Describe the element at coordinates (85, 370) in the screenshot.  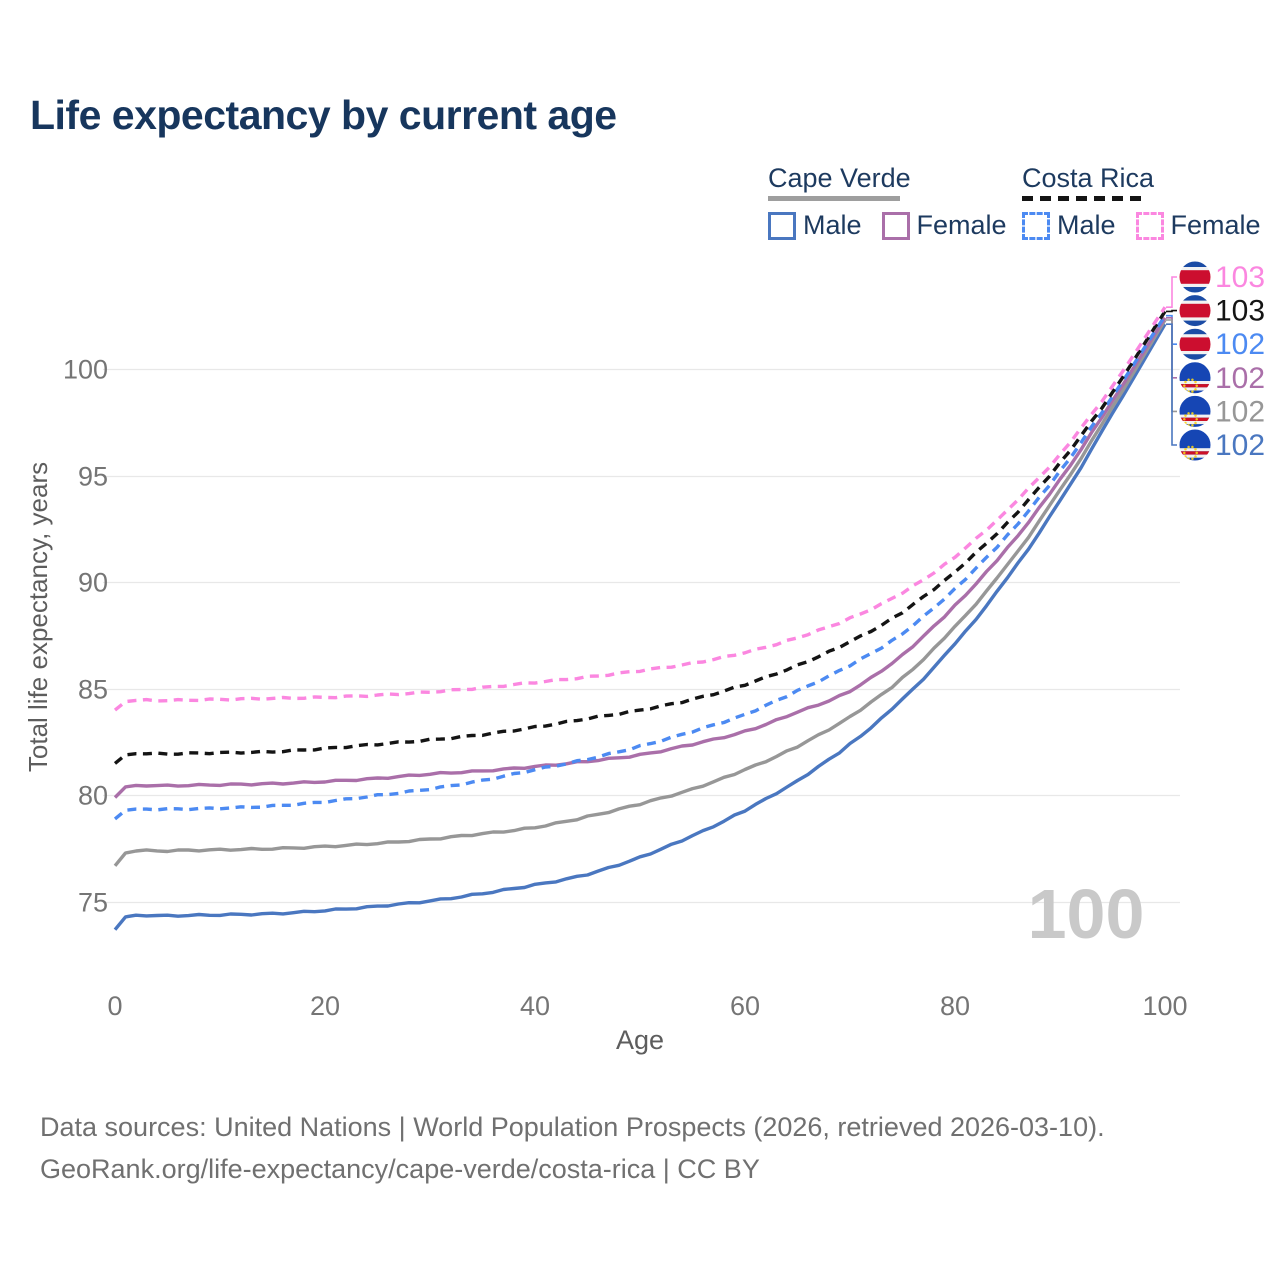
I see `y-tick-label: 100` at that location.